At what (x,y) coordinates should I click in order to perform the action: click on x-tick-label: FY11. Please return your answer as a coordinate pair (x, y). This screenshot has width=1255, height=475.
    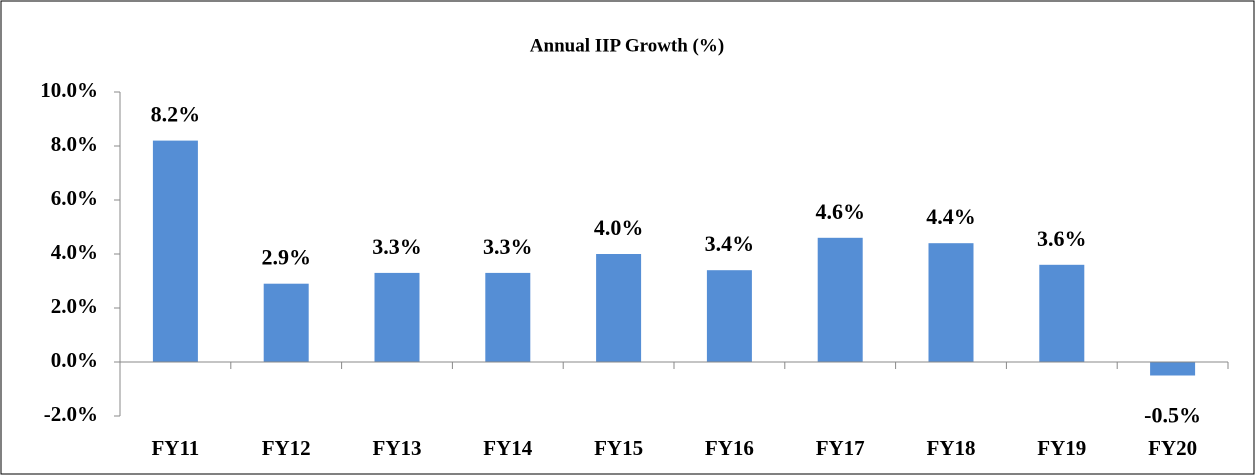
    Looking at the image, I should click on (175, 448).